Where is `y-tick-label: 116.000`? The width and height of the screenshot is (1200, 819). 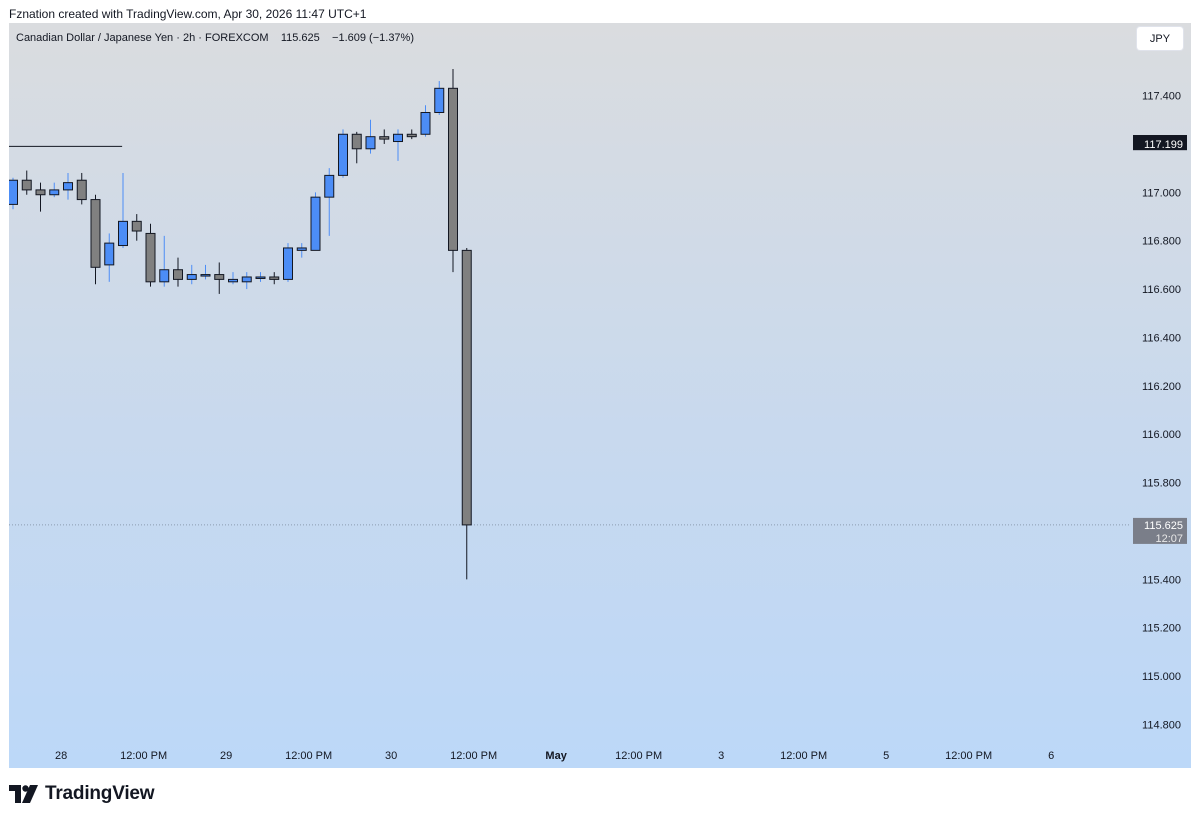
y-tick-label: 116.000 is located at coordinates (1161, 435).